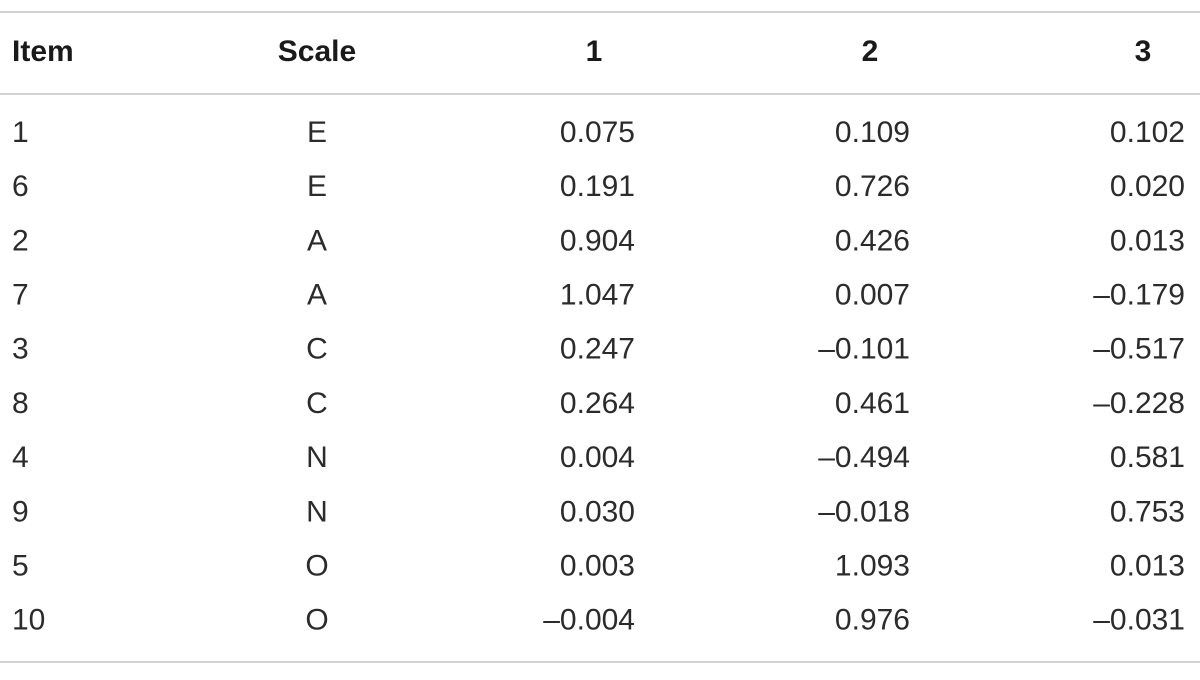 This screenshot has width=1200, height=680. What do you see at coordinates (872, 186) in the screenshot?
I see `table-cell: 0.726` at bounding box center [872, 186].